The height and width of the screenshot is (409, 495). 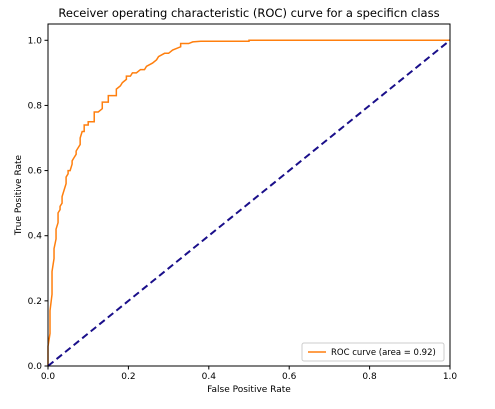 I want to click on x-tick-label: 0.4, so click(x=209, y=377).